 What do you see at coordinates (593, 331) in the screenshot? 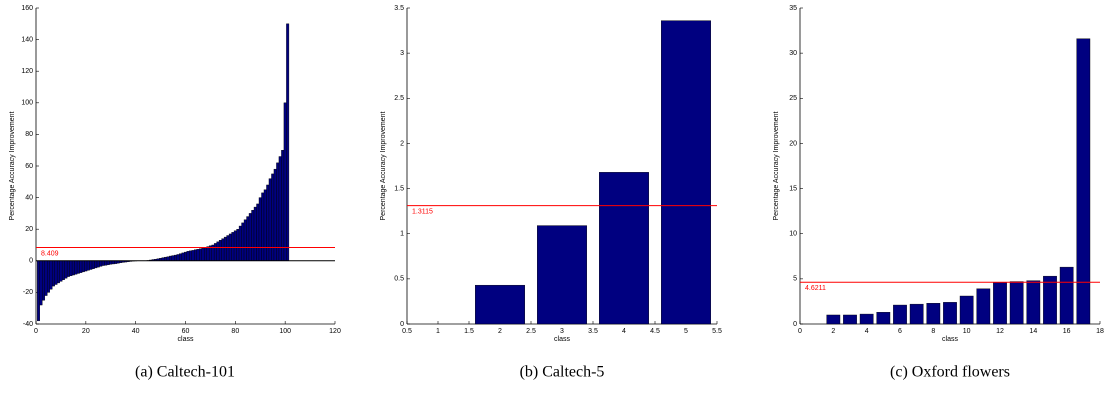
I see `x-tick-label: 3.5` at bounding box center [593, 331].